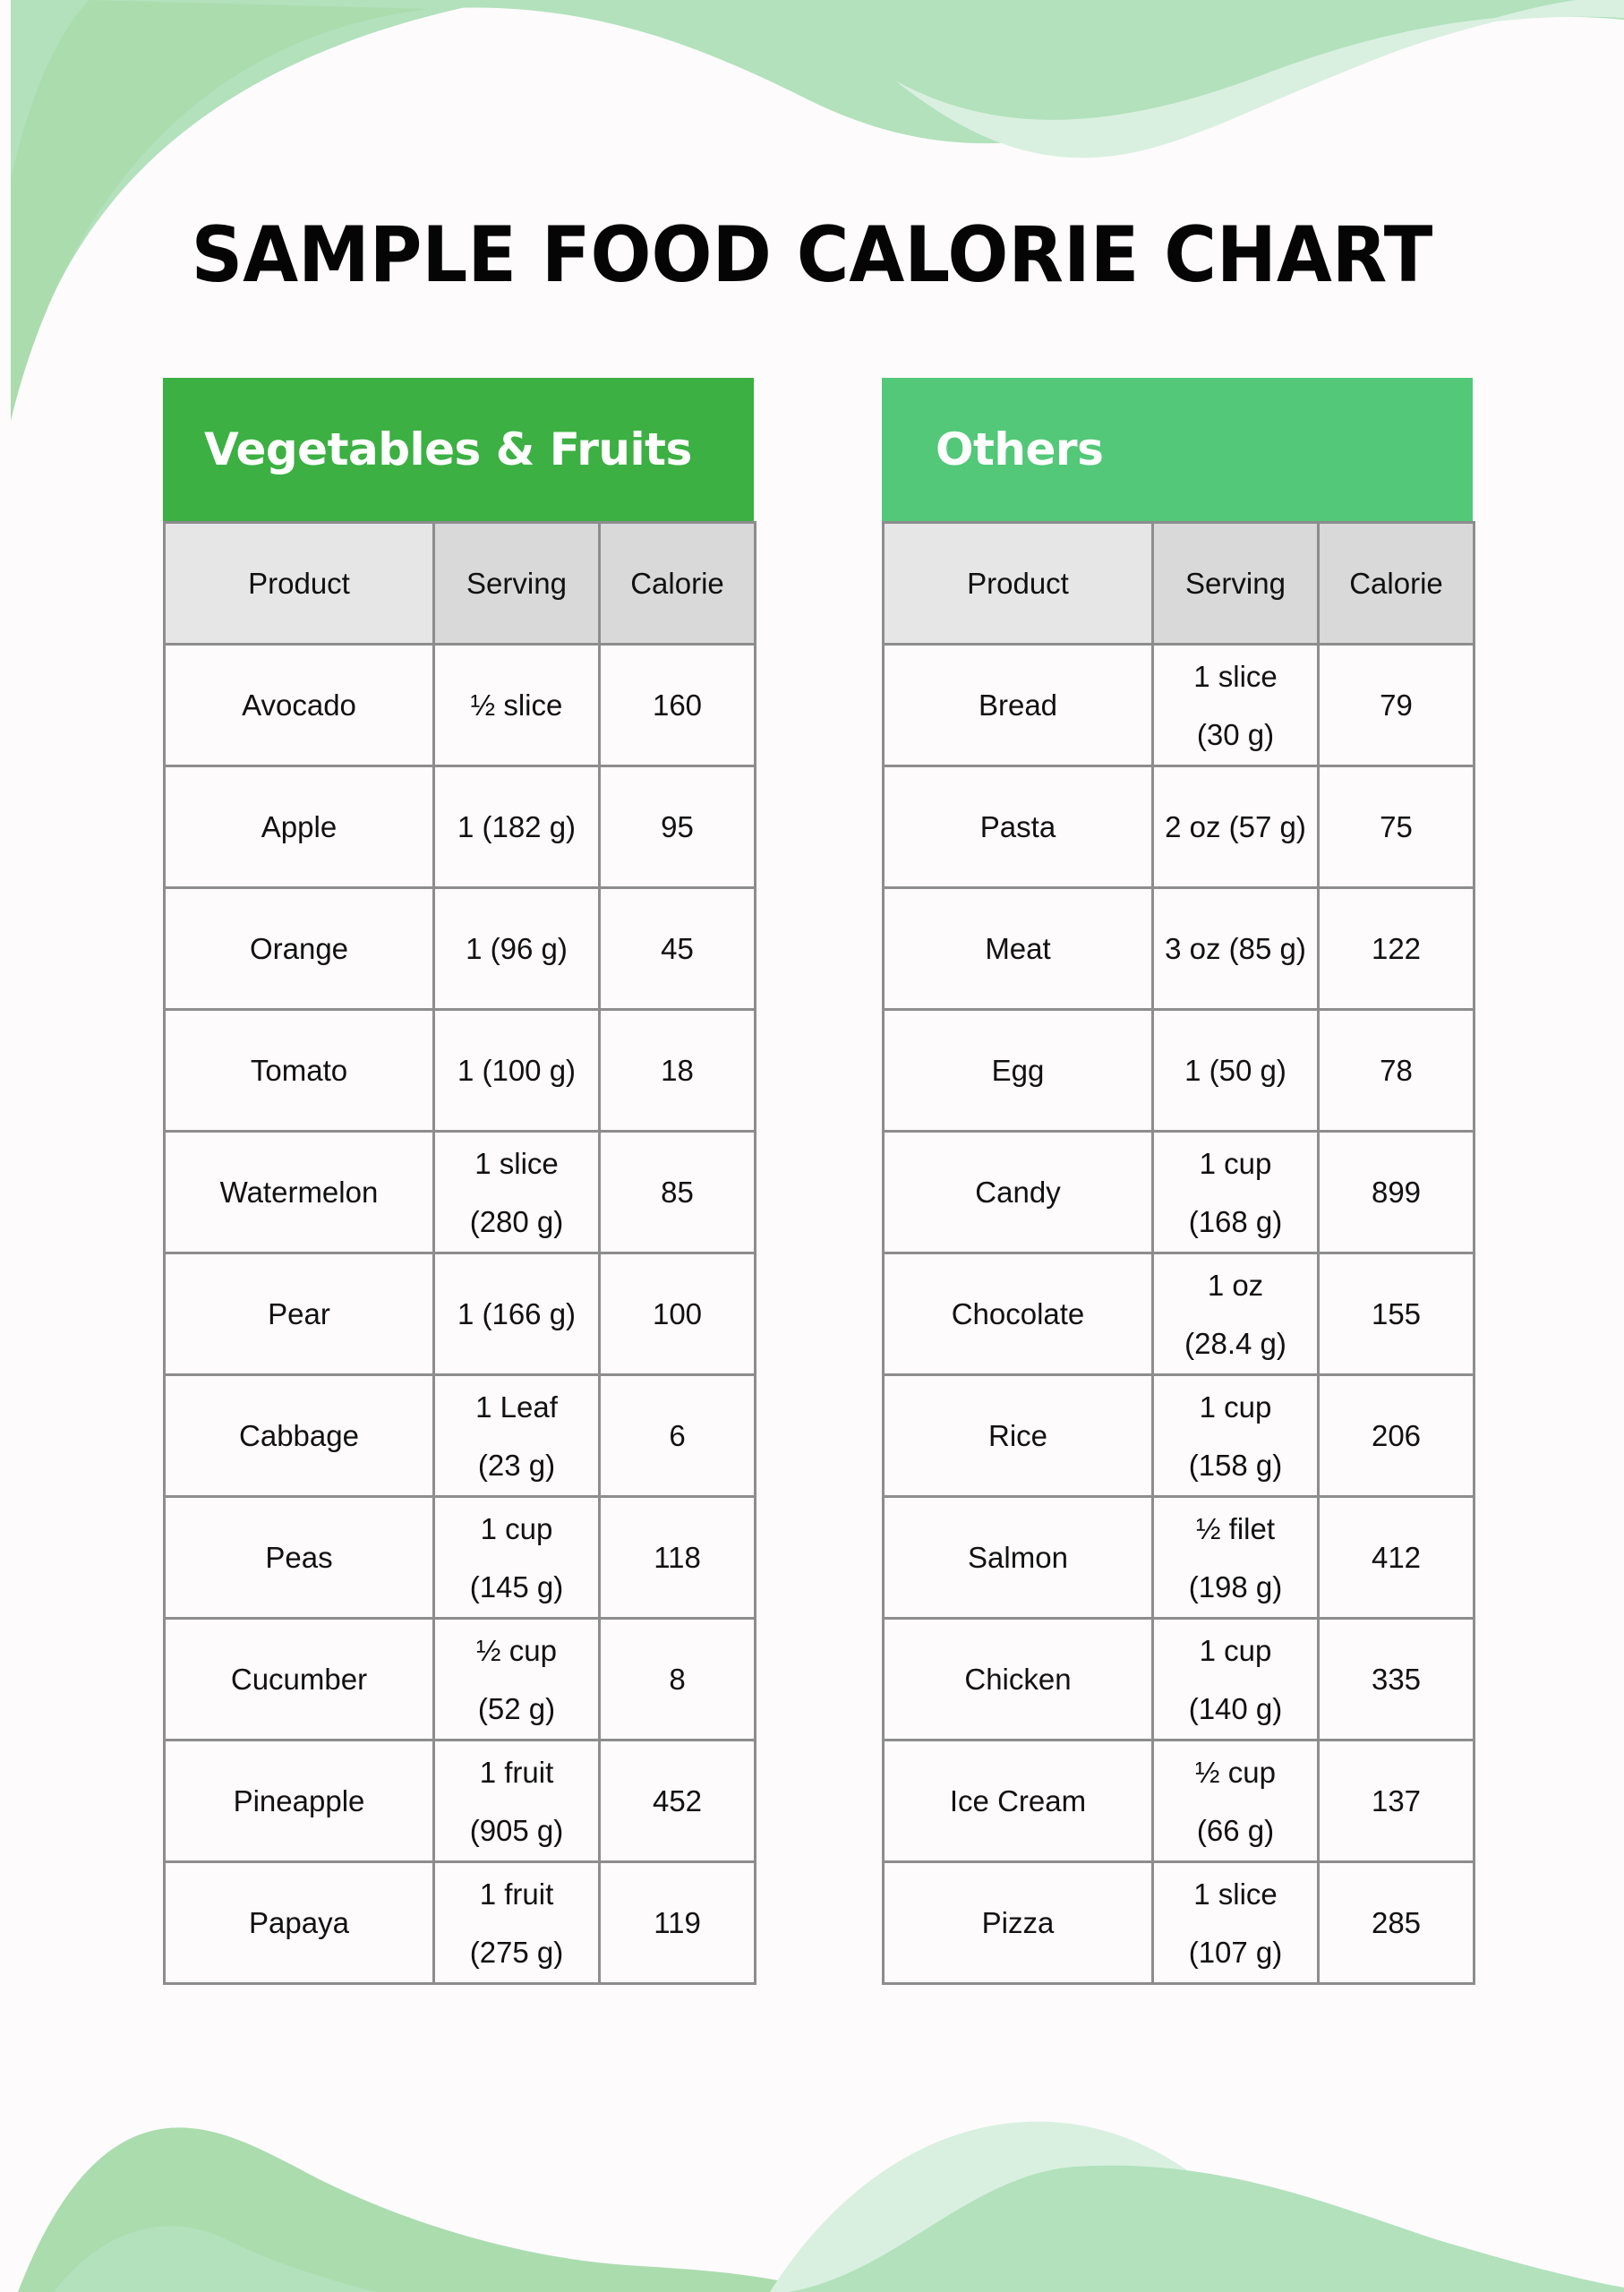 This screenshot has height=2292, width=1624. What do you see at coordinates (299, 948) in the screenshot?
I see `product-cell: Orange` at bounding box center [299, 948].